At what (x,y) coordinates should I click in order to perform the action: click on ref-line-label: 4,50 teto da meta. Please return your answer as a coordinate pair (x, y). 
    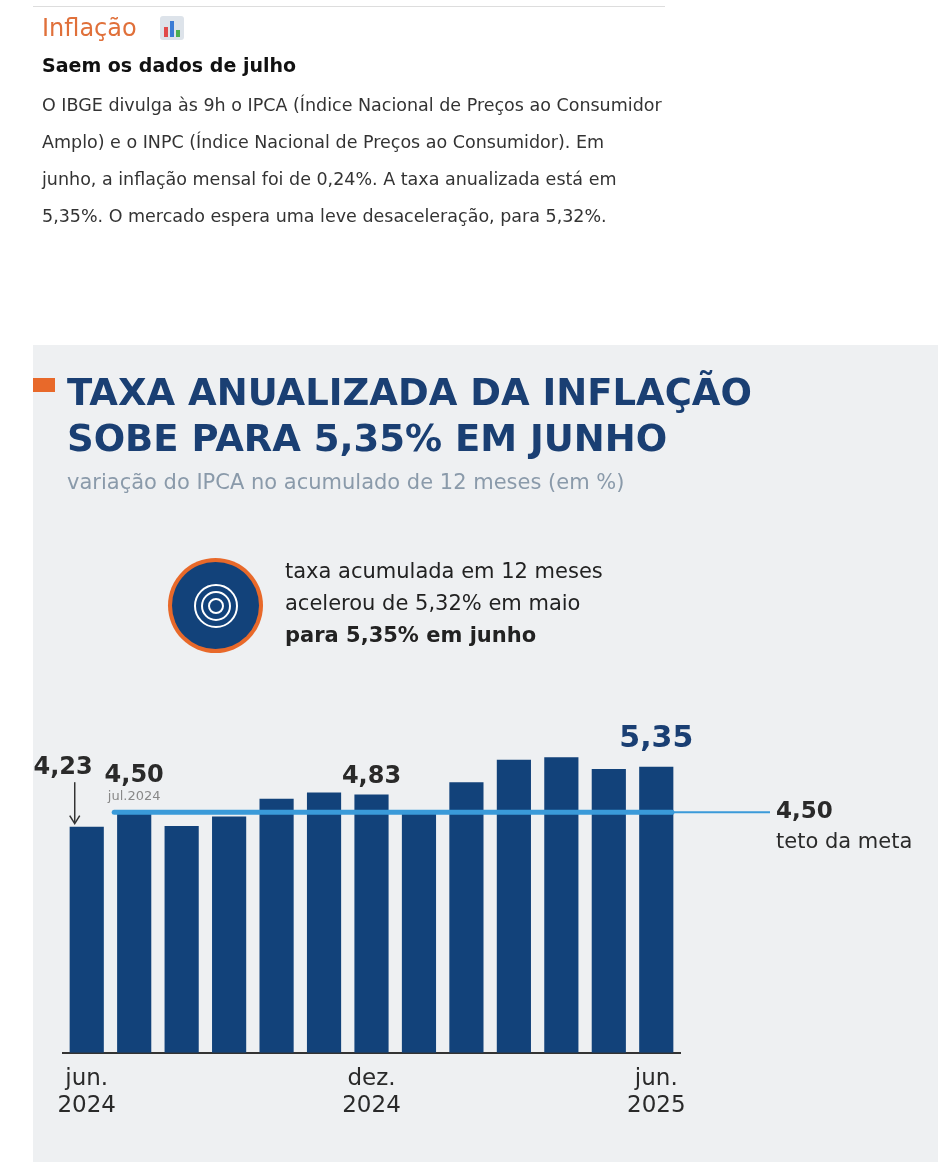
    Looking at the image, I should click on (844, 825).